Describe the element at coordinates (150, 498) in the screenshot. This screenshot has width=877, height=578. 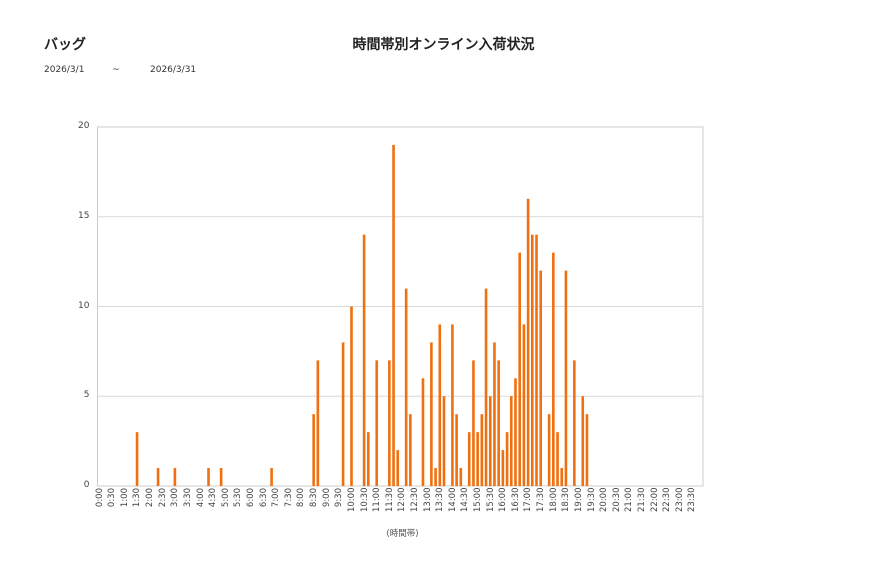
I see `x-tick-label: 2:00` at that location.